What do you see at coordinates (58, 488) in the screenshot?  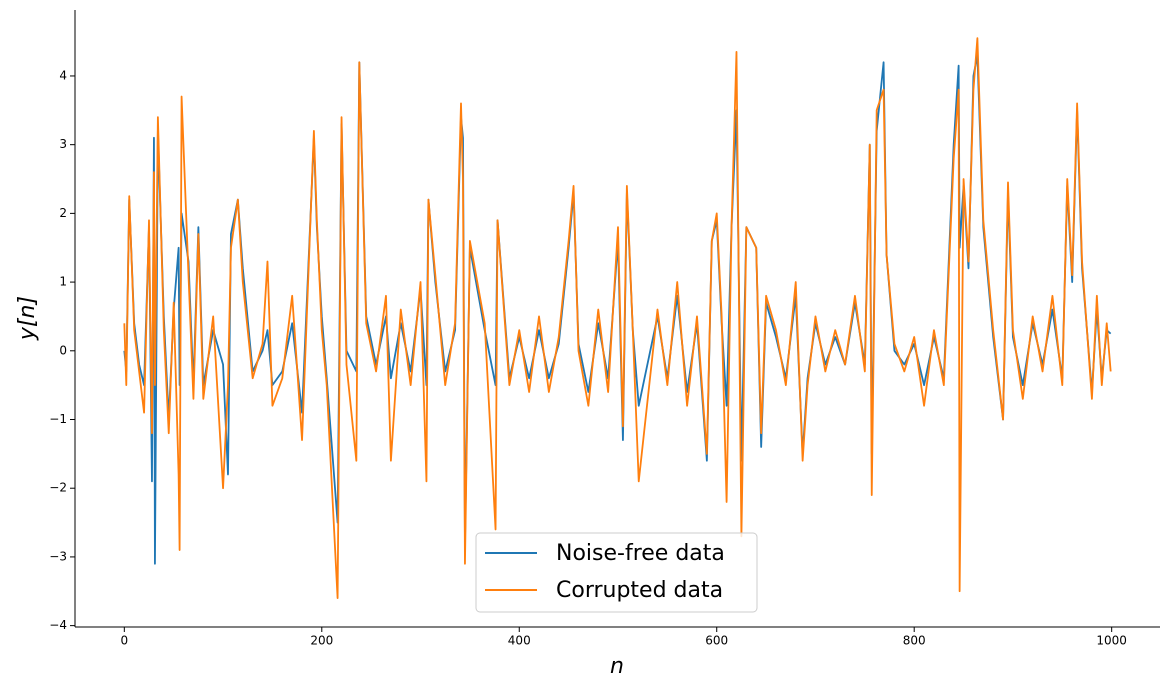 I see `y-tick-label: −2` at bounding box center [58, 488].